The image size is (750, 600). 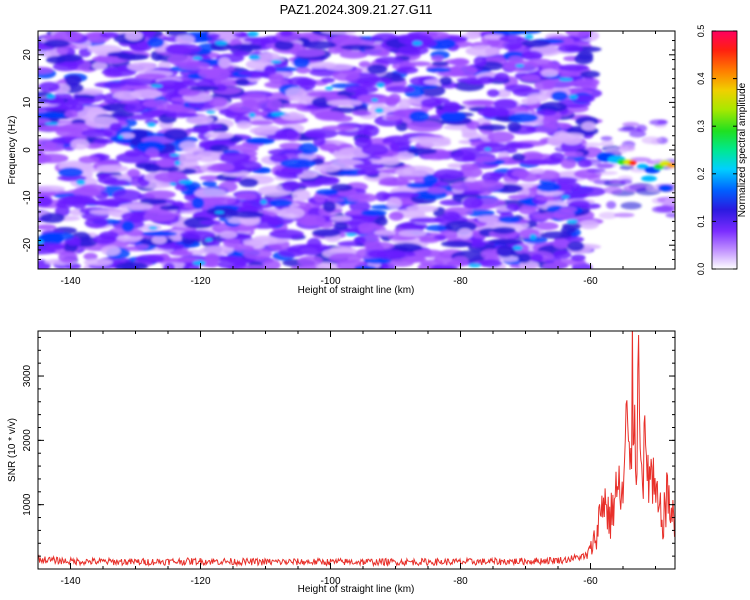 I want to click on y-tick-label: 0, so click(x=27, y=150).